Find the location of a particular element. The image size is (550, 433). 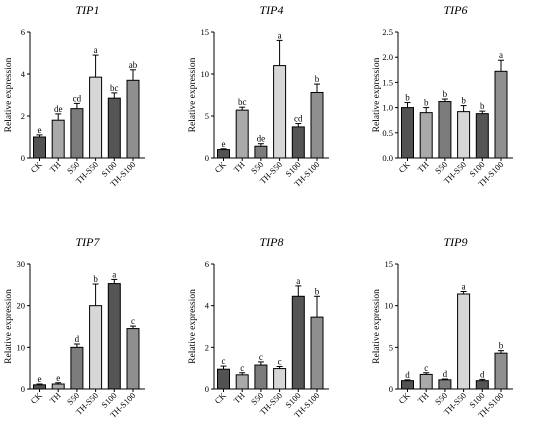

chart-title: TIP8 is located at coordinates (272, 242).